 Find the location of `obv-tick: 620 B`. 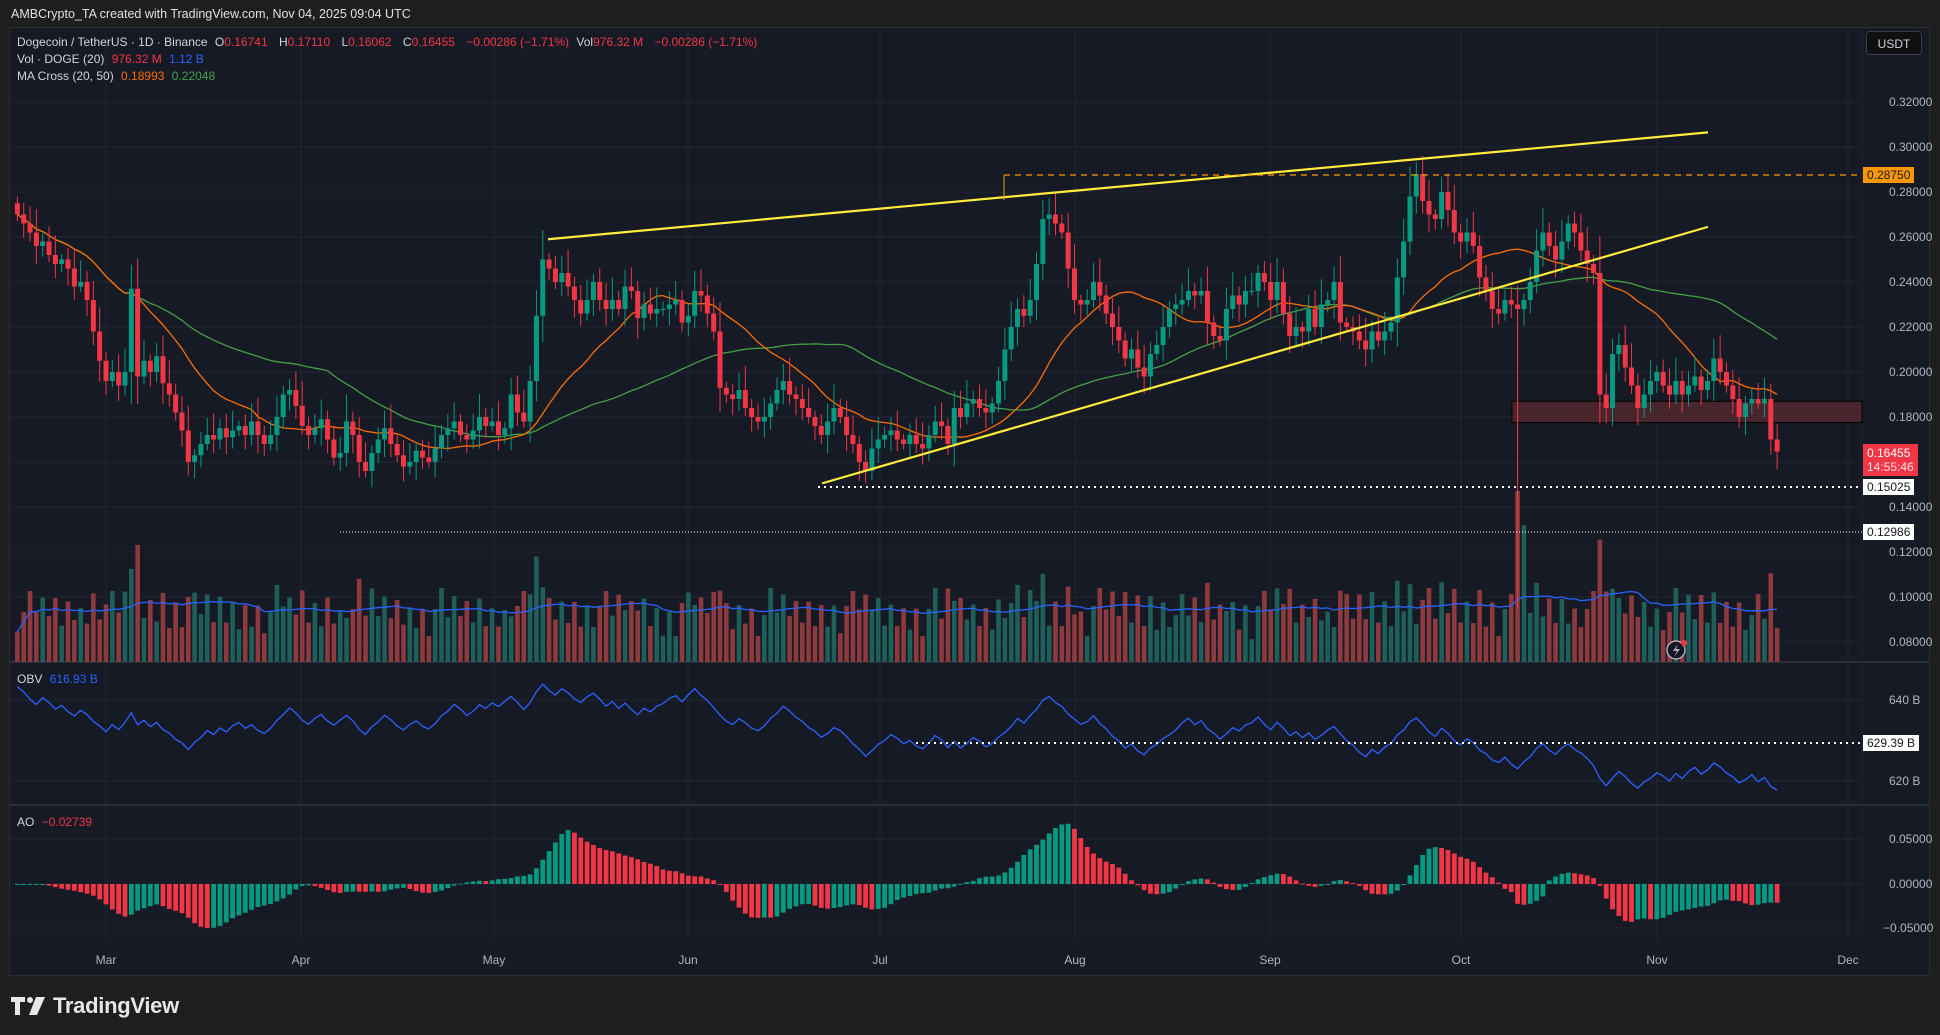

obv-tick: 620 B is located at coordinates (1905, 781).